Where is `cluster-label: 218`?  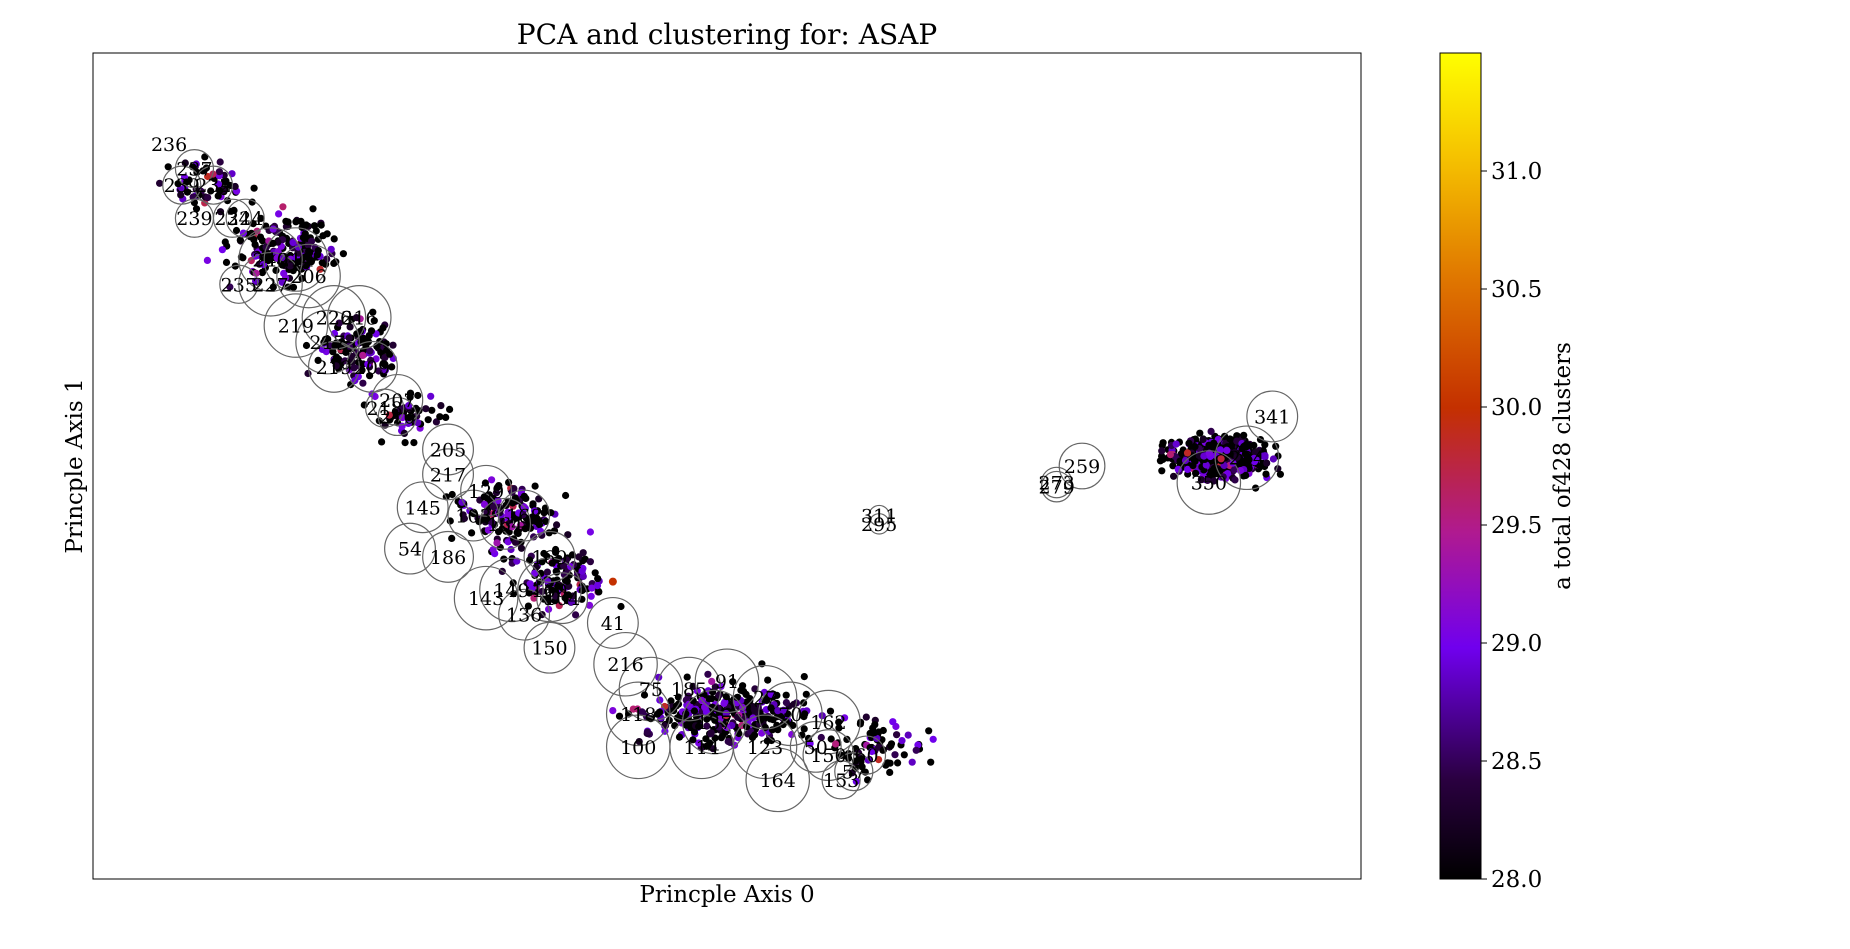
cluster-label: 218 is located at coordinates (385, 409).